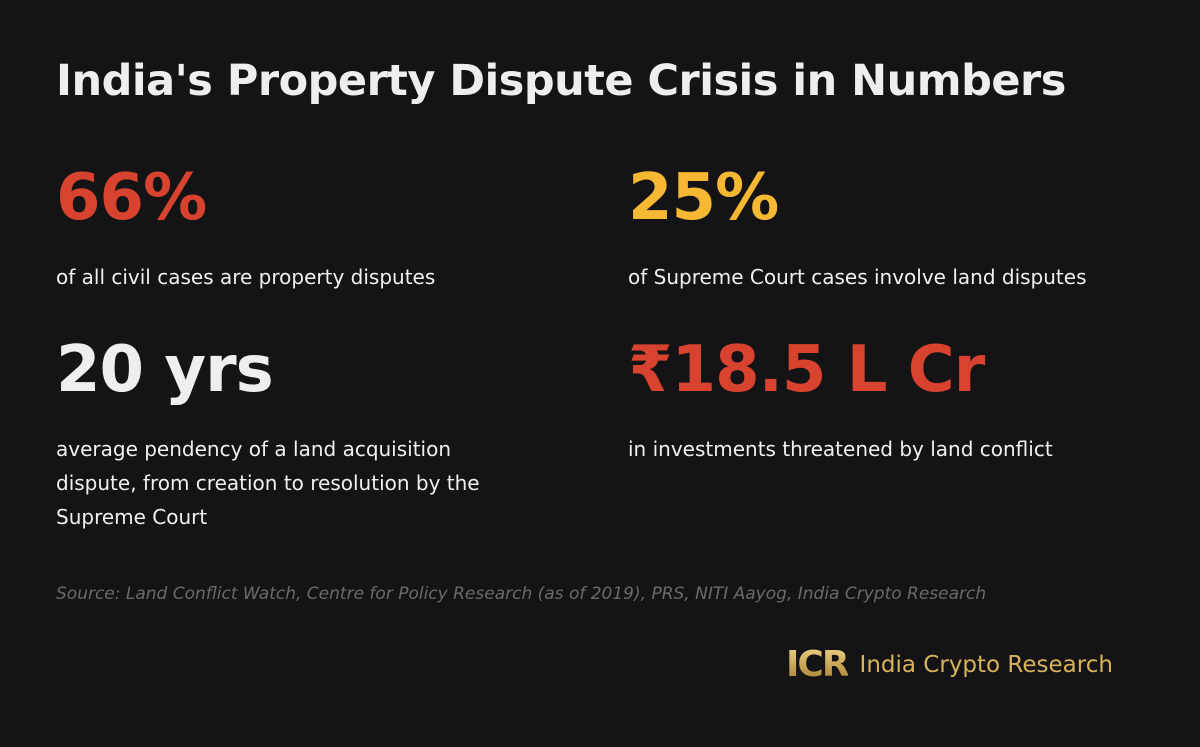  What do you see at coordinates (165, 370) in the screenshot?
I see `stat-value: 20 yrs` at bounding box center [165, 370].